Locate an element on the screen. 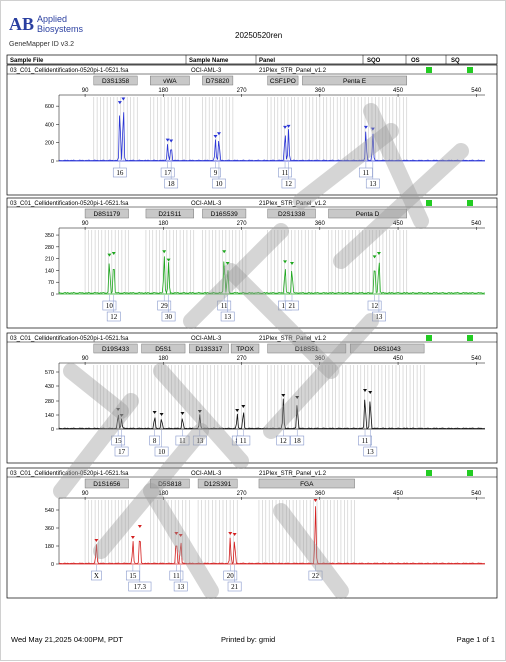  col-os: OS is located at coordinates (415, 61).